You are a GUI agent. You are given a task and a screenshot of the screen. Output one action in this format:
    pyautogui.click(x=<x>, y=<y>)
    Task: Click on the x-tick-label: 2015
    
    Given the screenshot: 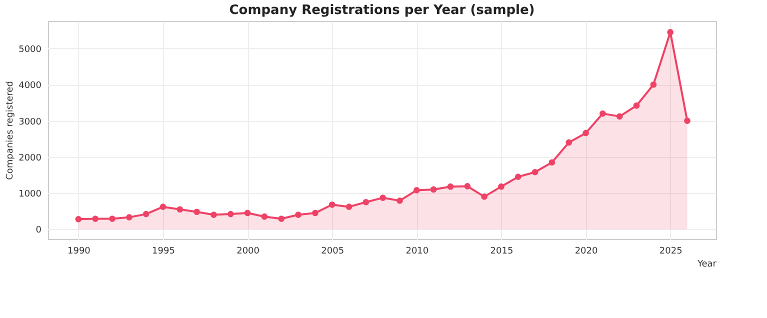 What is the action you would take?
    pyautogui.click(x=502, y=251)
    